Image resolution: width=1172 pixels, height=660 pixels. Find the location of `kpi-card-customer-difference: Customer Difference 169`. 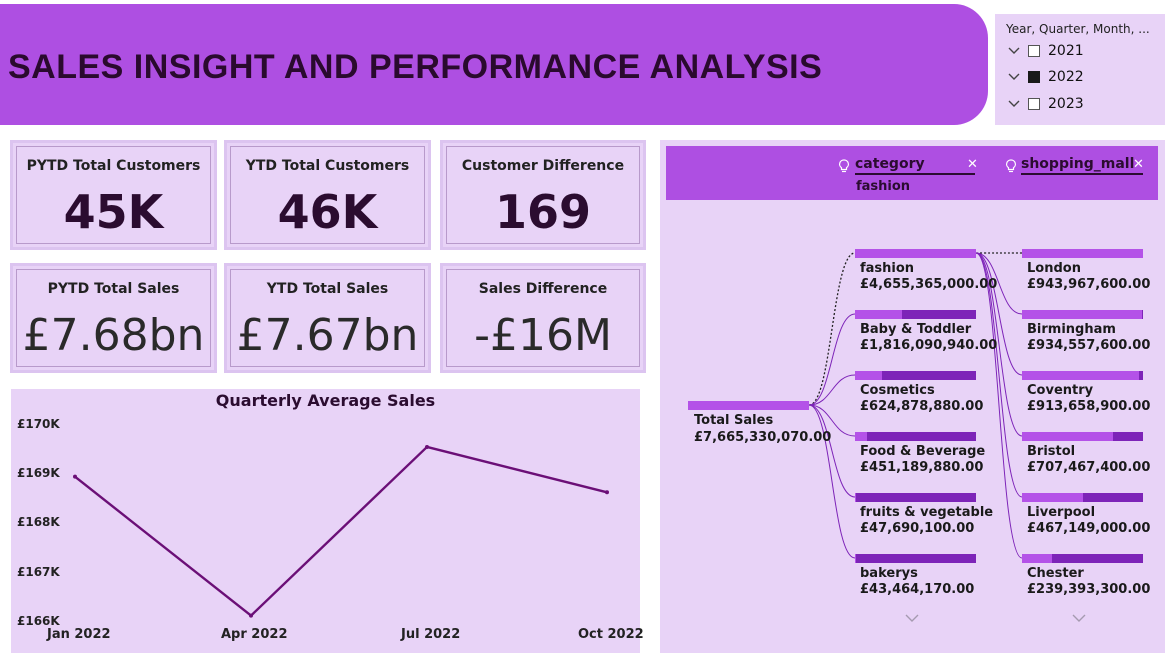

kpi-card-customer-difference: Customer Difference 169 is located at coordinates (543, 195).